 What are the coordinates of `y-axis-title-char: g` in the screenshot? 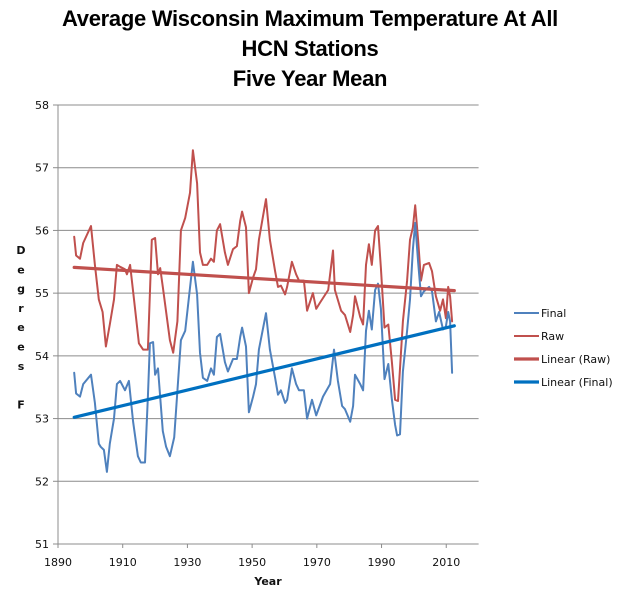 It's located at (21, 289).